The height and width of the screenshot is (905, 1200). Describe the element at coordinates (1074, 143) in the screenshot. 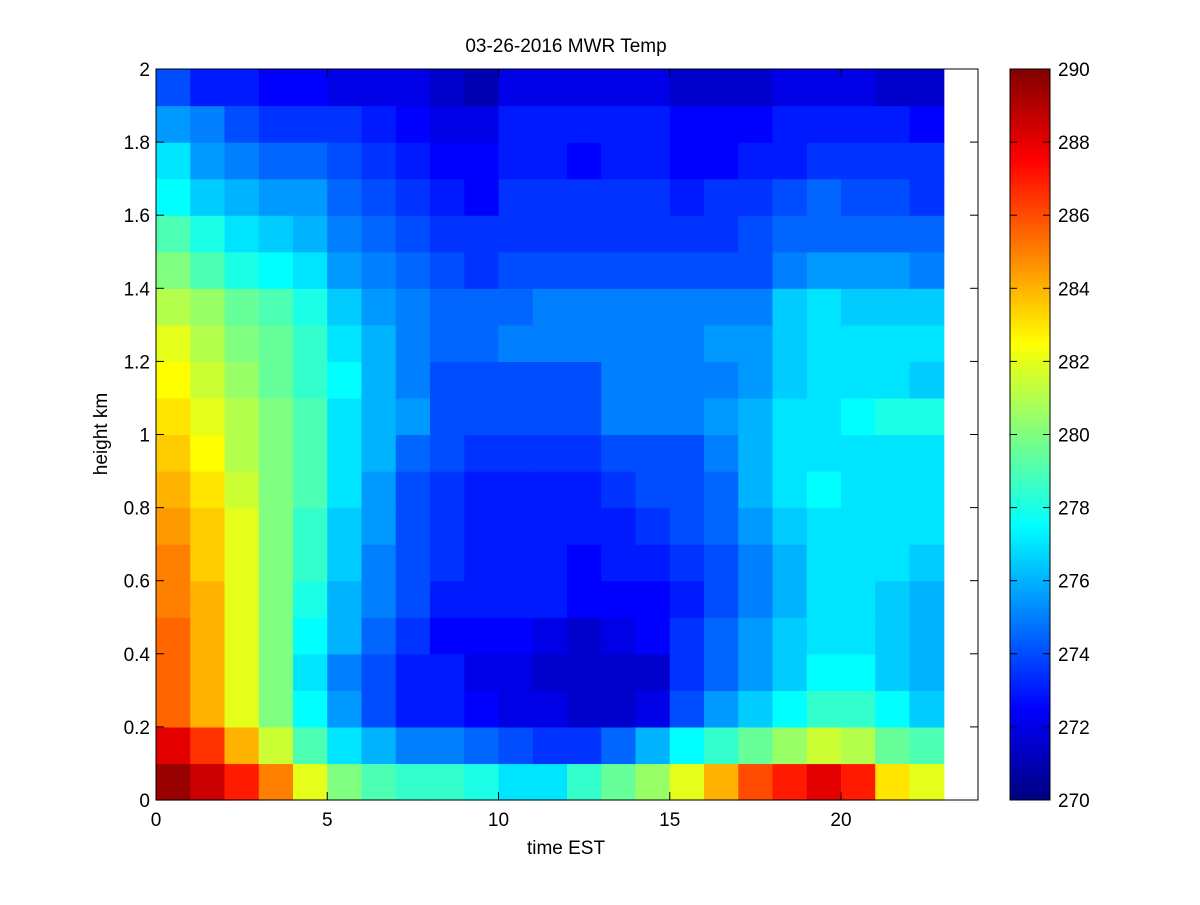

I see `colorbar-tick-label: 288` at that location.